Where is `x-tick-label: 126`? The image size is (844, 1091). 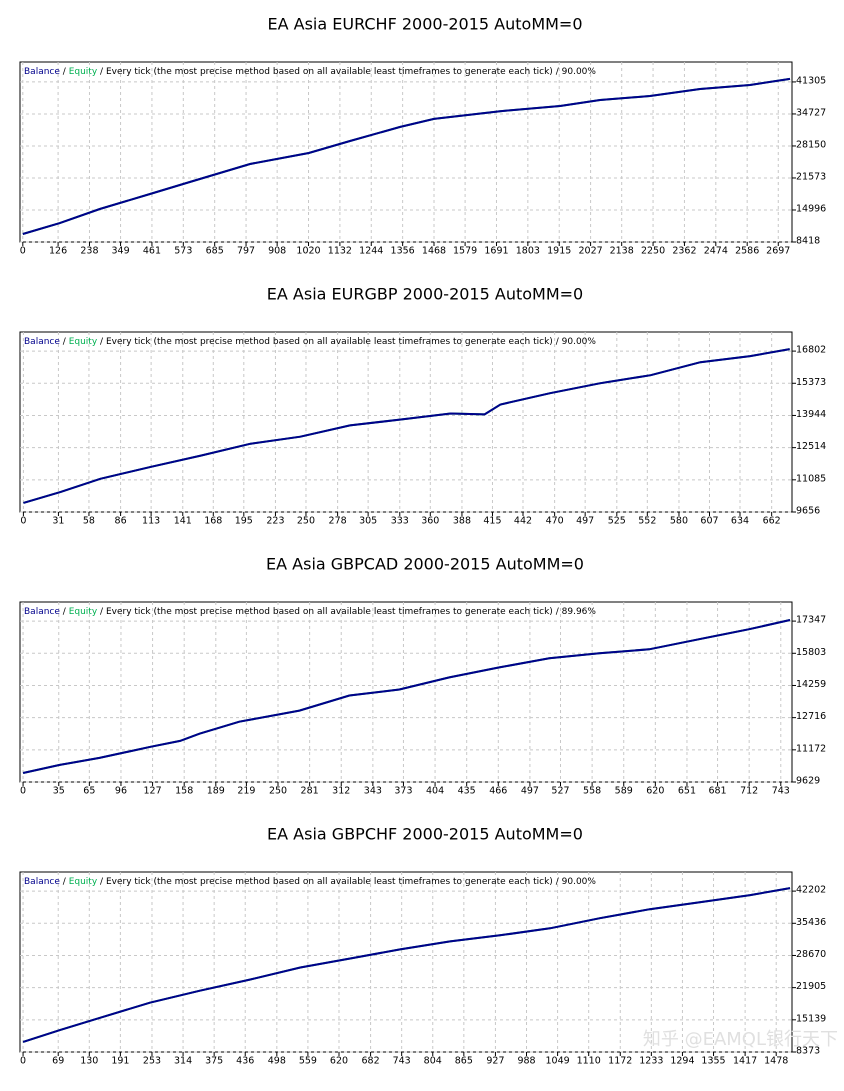 x-tick-label: 126 is located at coordinates (58, 251).